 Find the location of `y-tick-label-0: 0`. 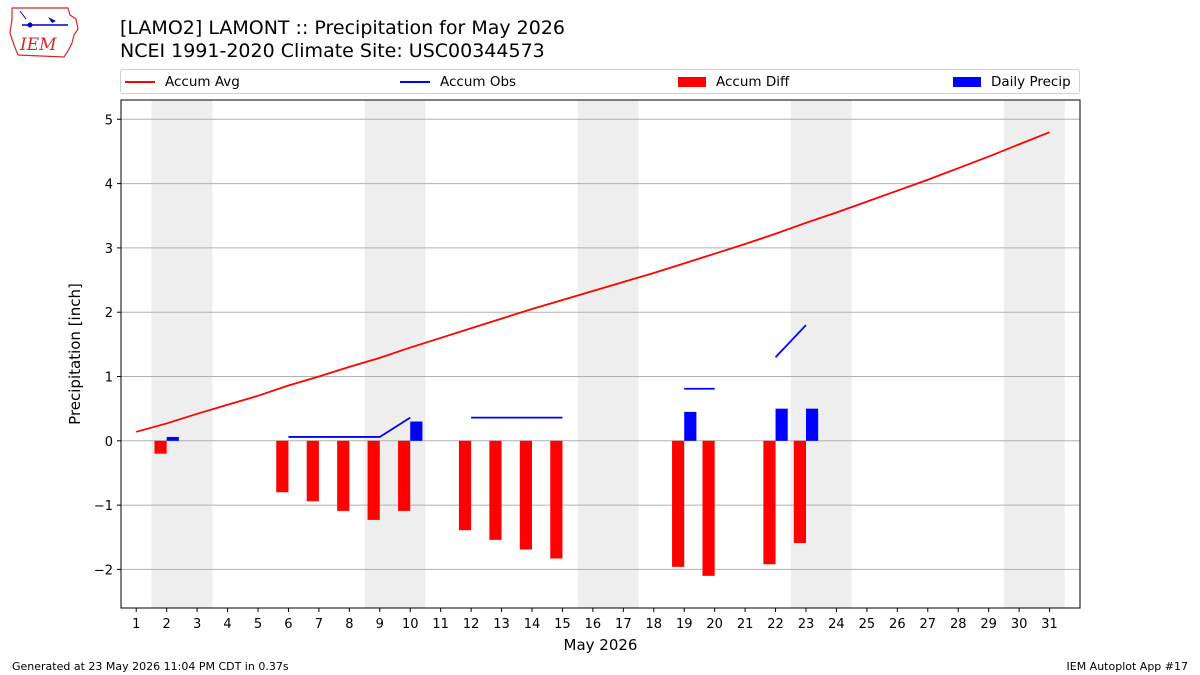

y-tick-label-0: 0 is located at coordinates (109, 442).